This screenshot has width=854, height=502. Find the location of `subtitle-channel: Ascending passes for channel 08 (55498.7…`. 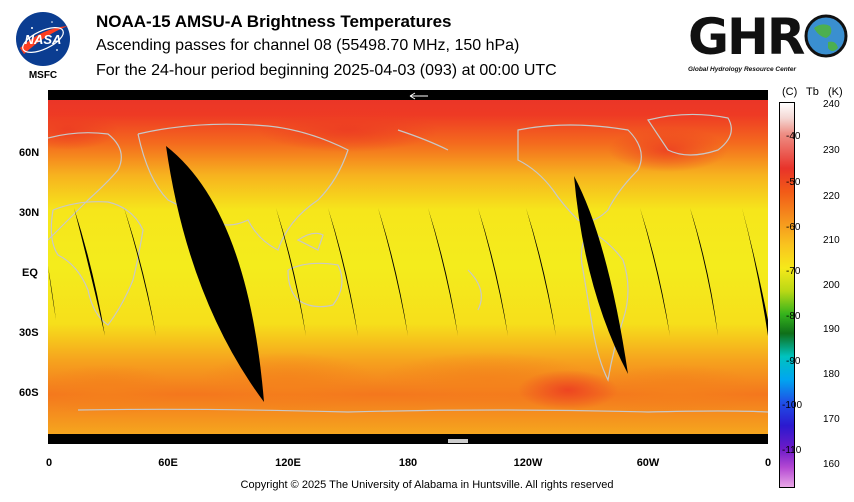

subtitle-channel: Ascending passes for channel 08 (55498.7… is located at coordinates (308, 45).